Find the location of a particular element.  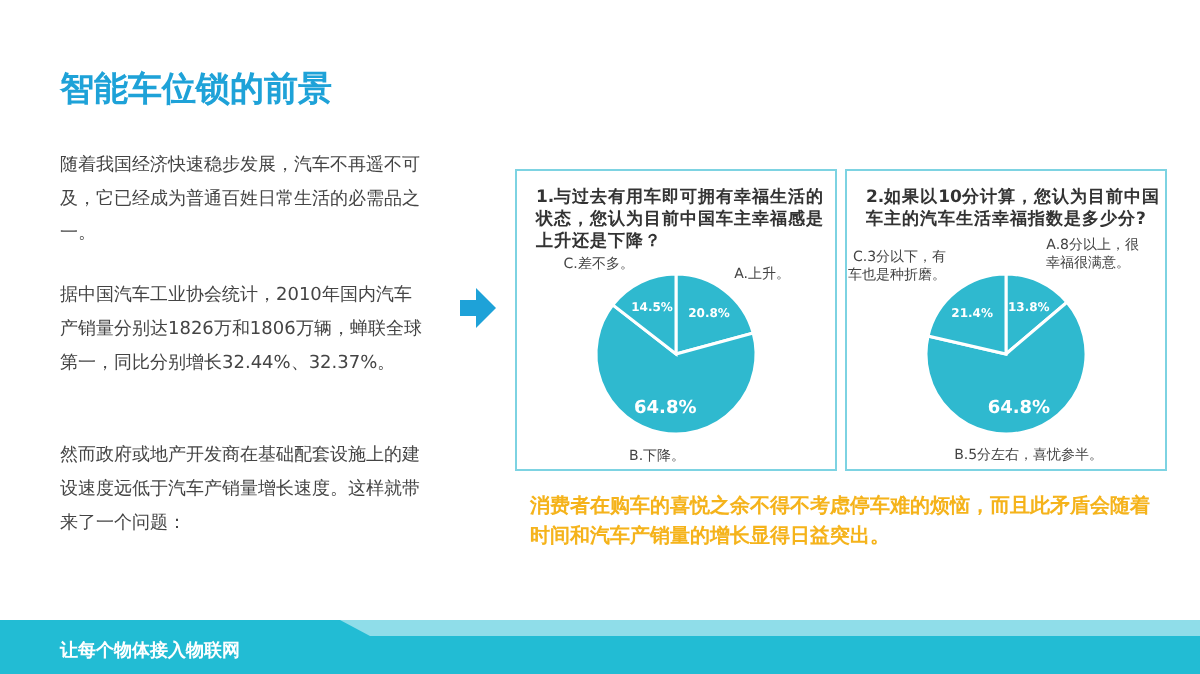

text: 然而政府或地产开发商在基础配套设施上的建设速度远低于汽车产销量增长速度。这样就带来了一个问题： is located at coordinates (240, 489).